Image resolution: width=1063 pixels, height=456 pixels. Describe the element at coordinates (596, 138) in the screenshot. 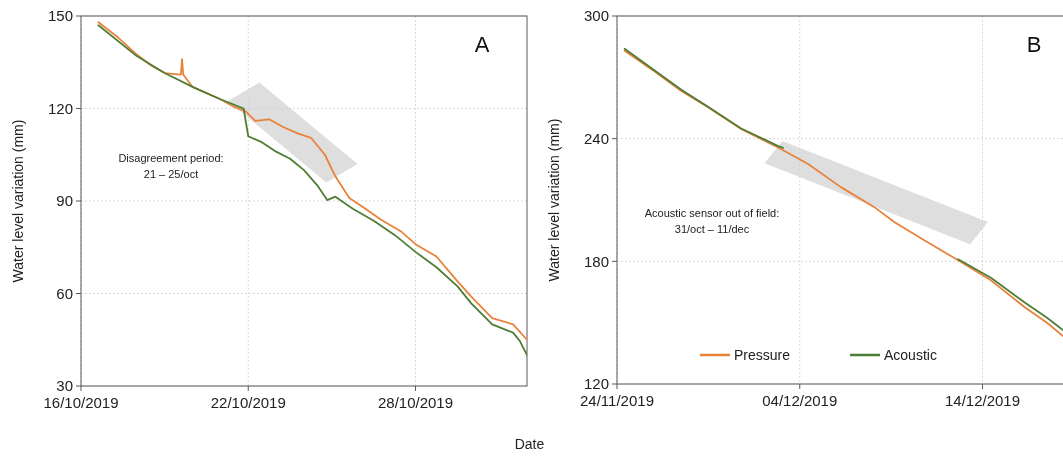

I see `y-tick-label: 240` at that location.